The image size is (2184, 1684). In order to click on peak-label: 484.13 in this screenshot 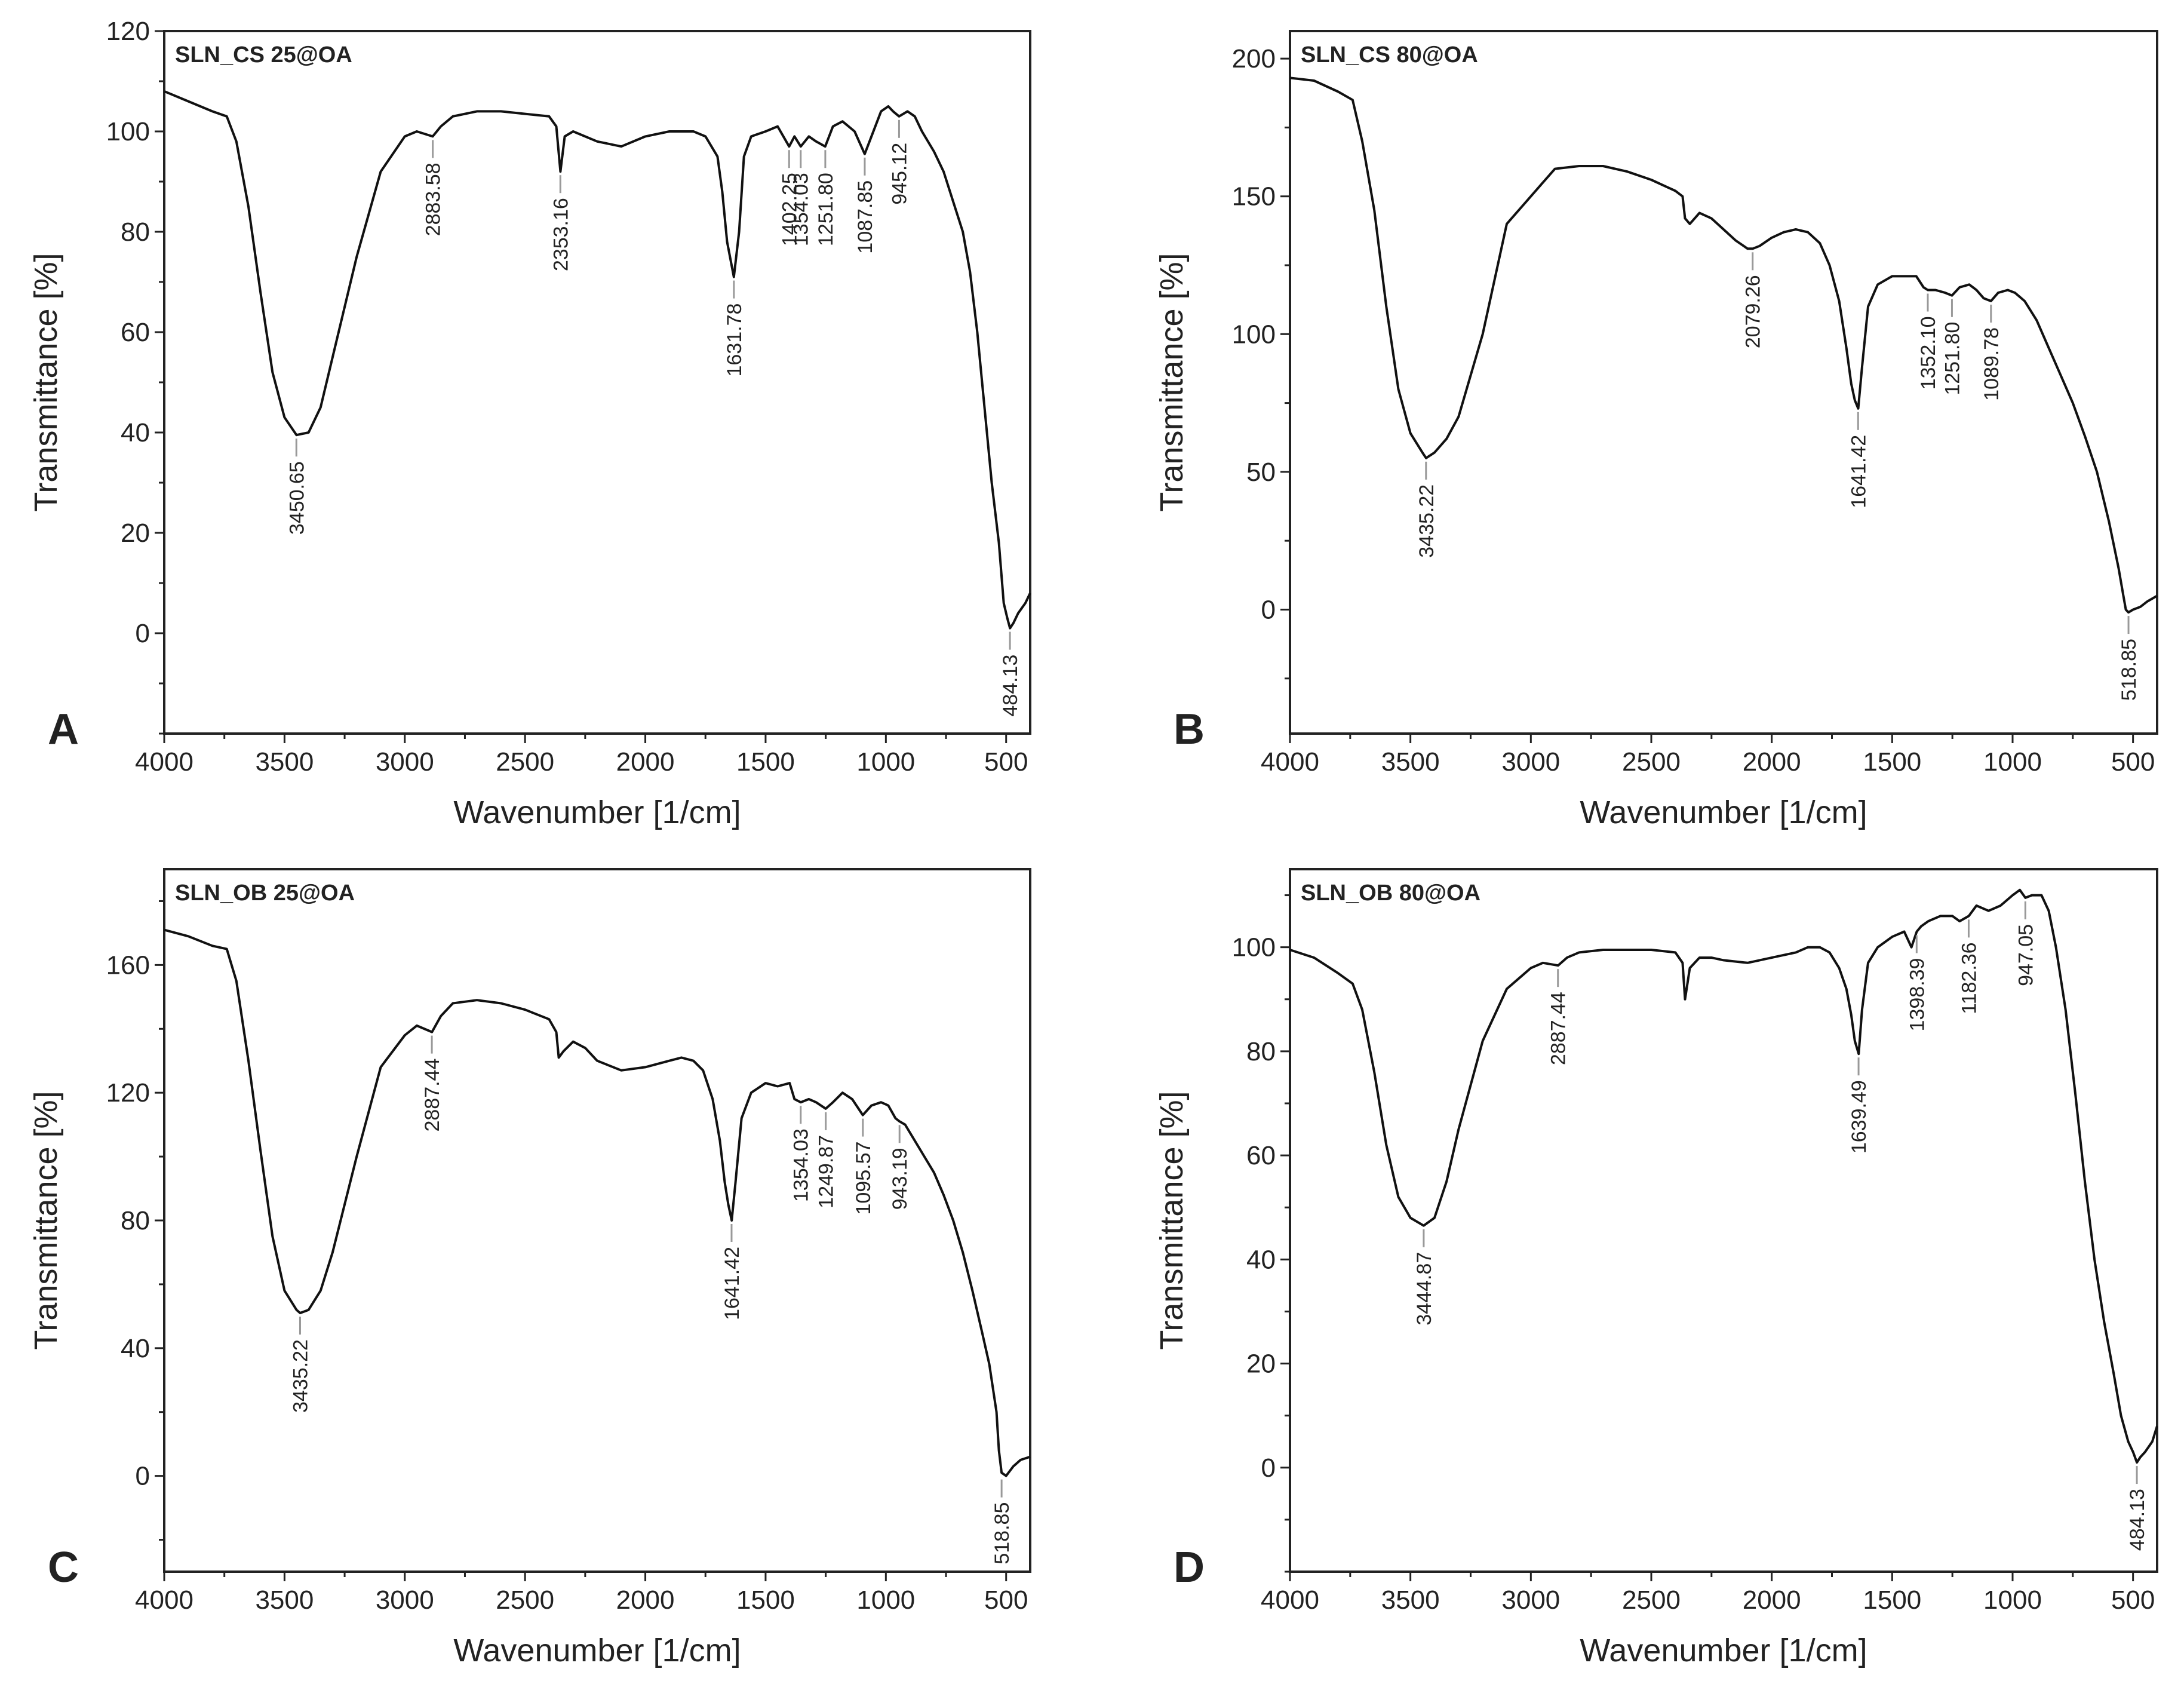, I will do `click(2137, 1520)`.